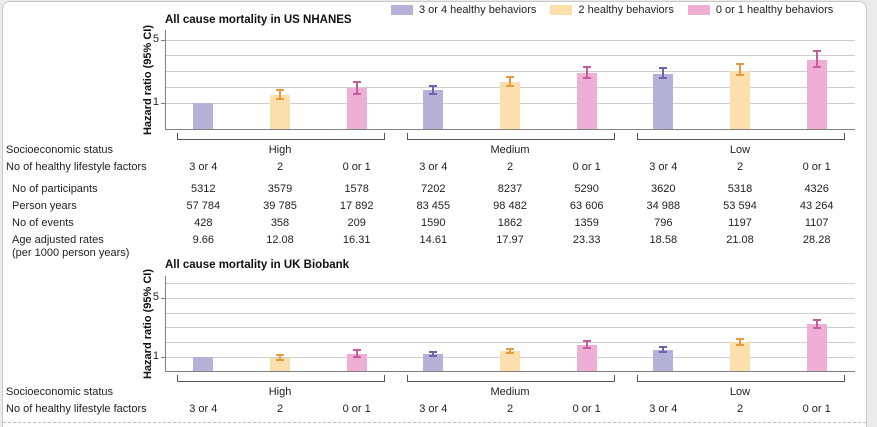 The height and width of the screenshot is (427, 877). I want to click on table-row-label: No of healthy lifestyle factors, so click(76, 409).